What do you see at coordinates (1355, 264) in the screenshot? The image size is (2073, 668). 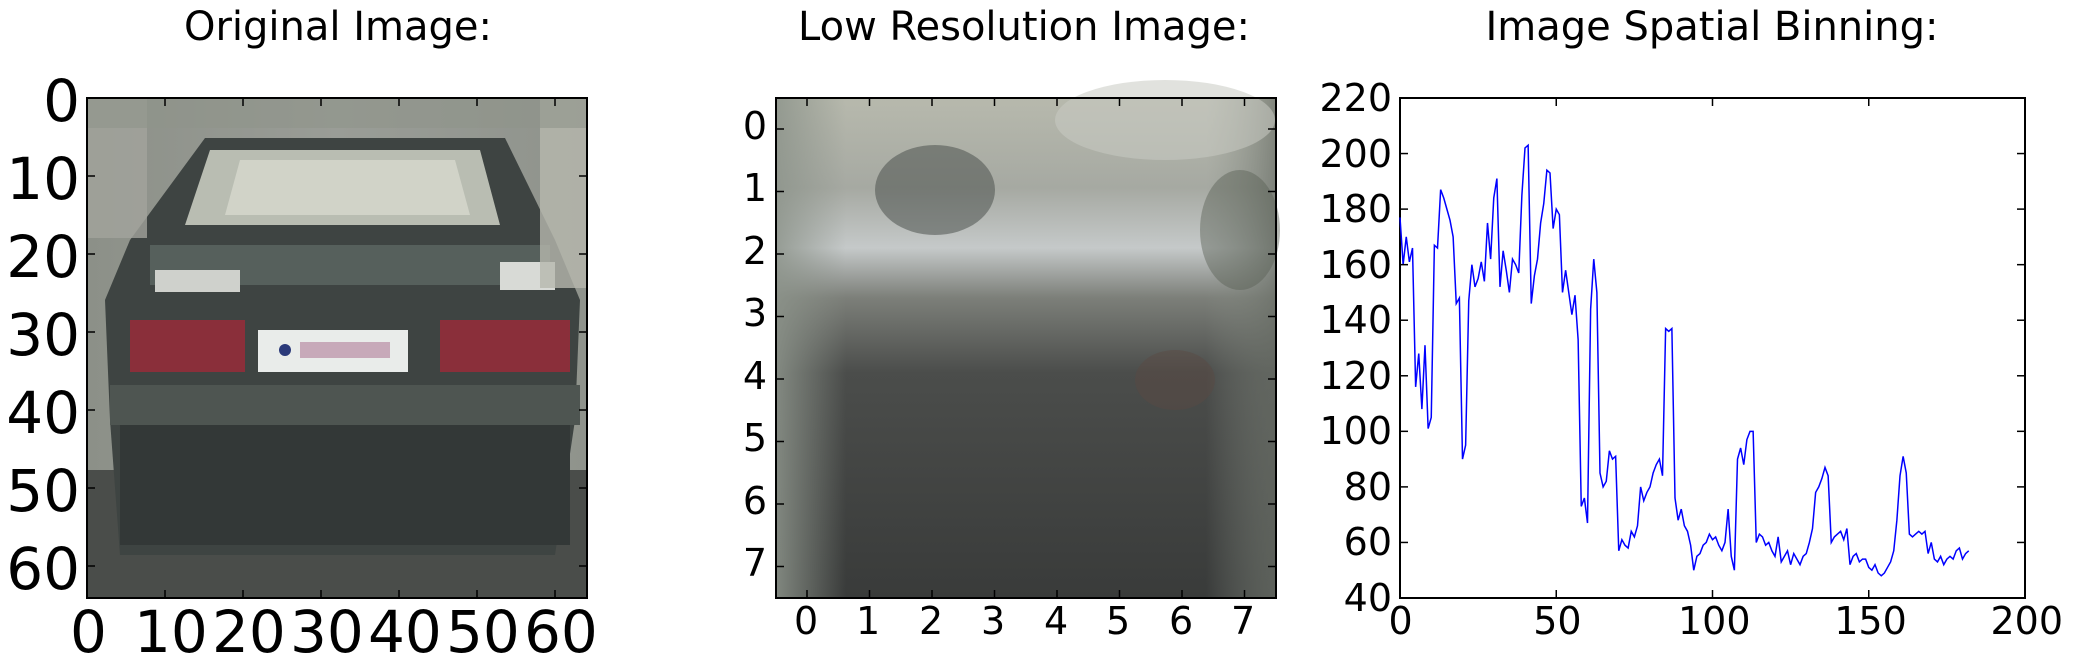 I see `binning-y-tick: 160` at bounding box center [1355, 264].